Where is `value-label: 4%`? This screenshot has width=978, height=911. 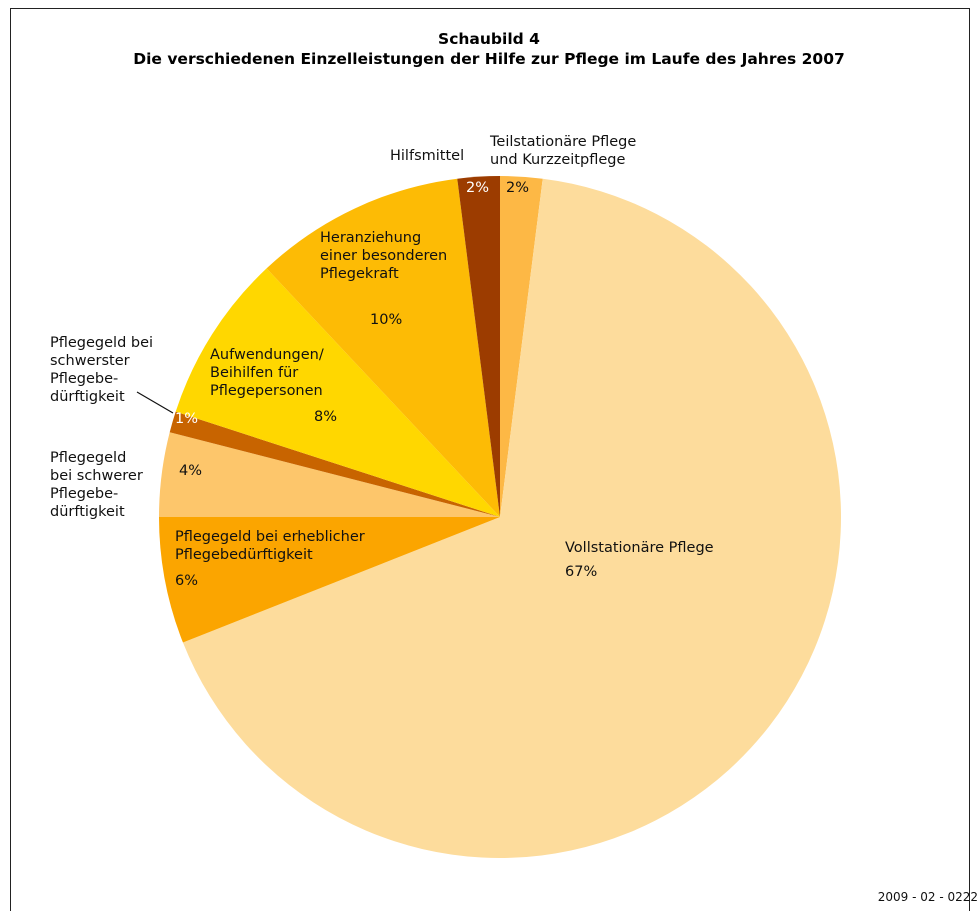
value-label: 4% is located at coordinates (191, 471).